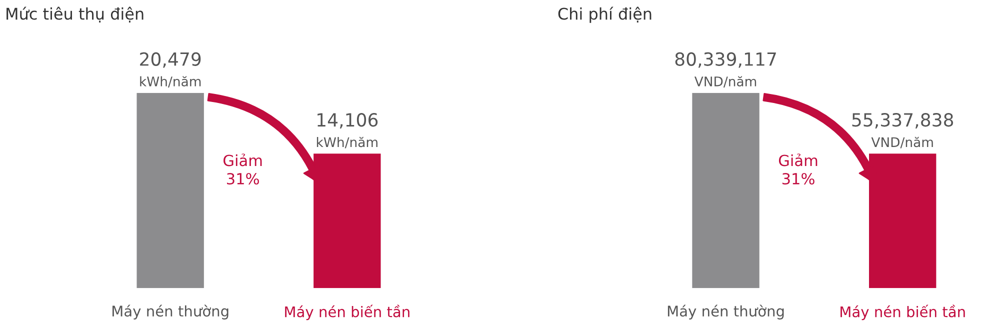 The height and width of the screenshot is (327, 999). What do you see at coordinates (605, 14) in the screenshot?
I see `chart-title: Chi phí điện` at bounding box center [605, 14].